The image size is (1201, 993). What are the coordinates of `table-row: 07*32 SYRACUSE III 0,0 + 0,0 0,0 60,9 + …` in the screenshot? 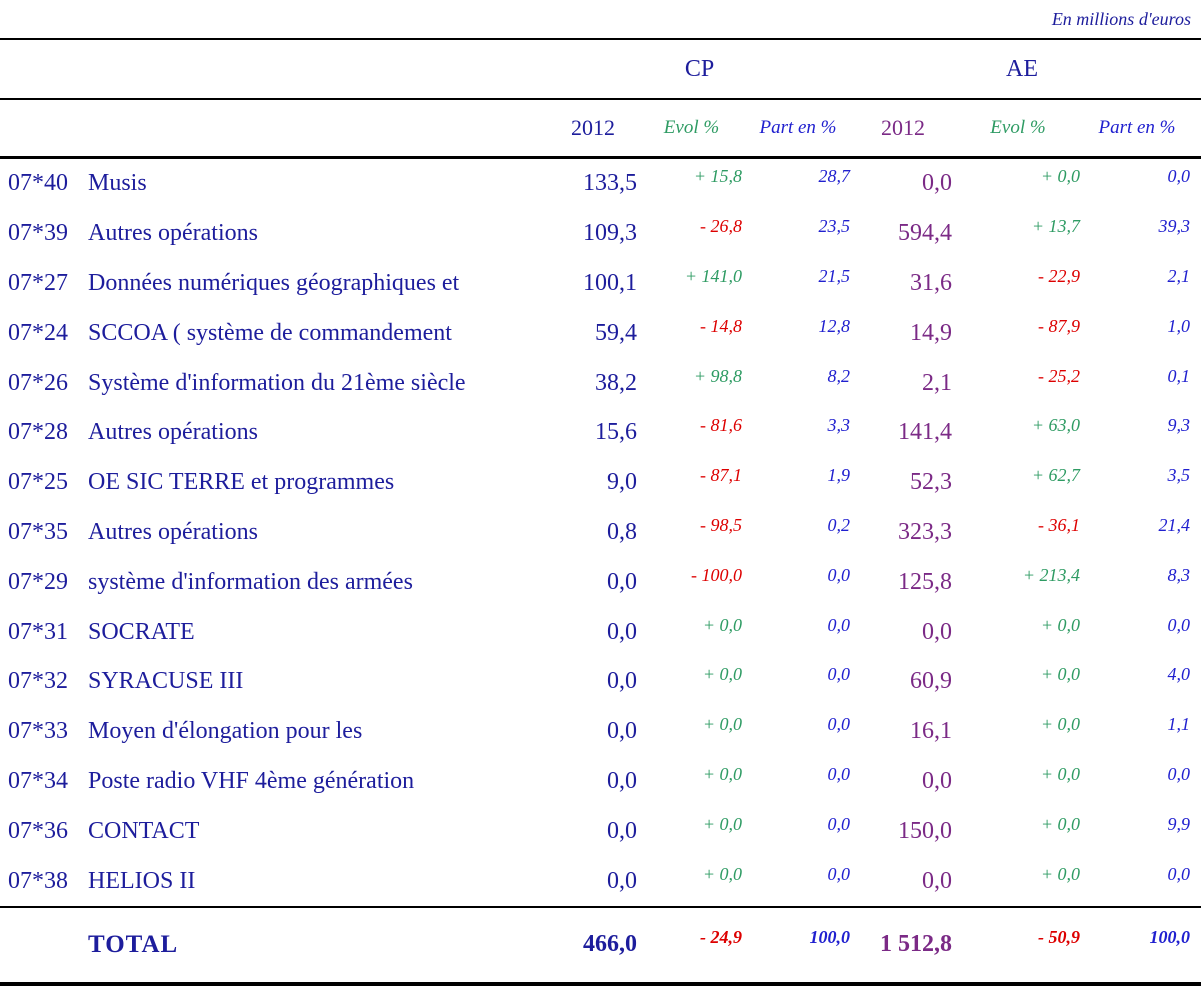 It's located at (600, 682).